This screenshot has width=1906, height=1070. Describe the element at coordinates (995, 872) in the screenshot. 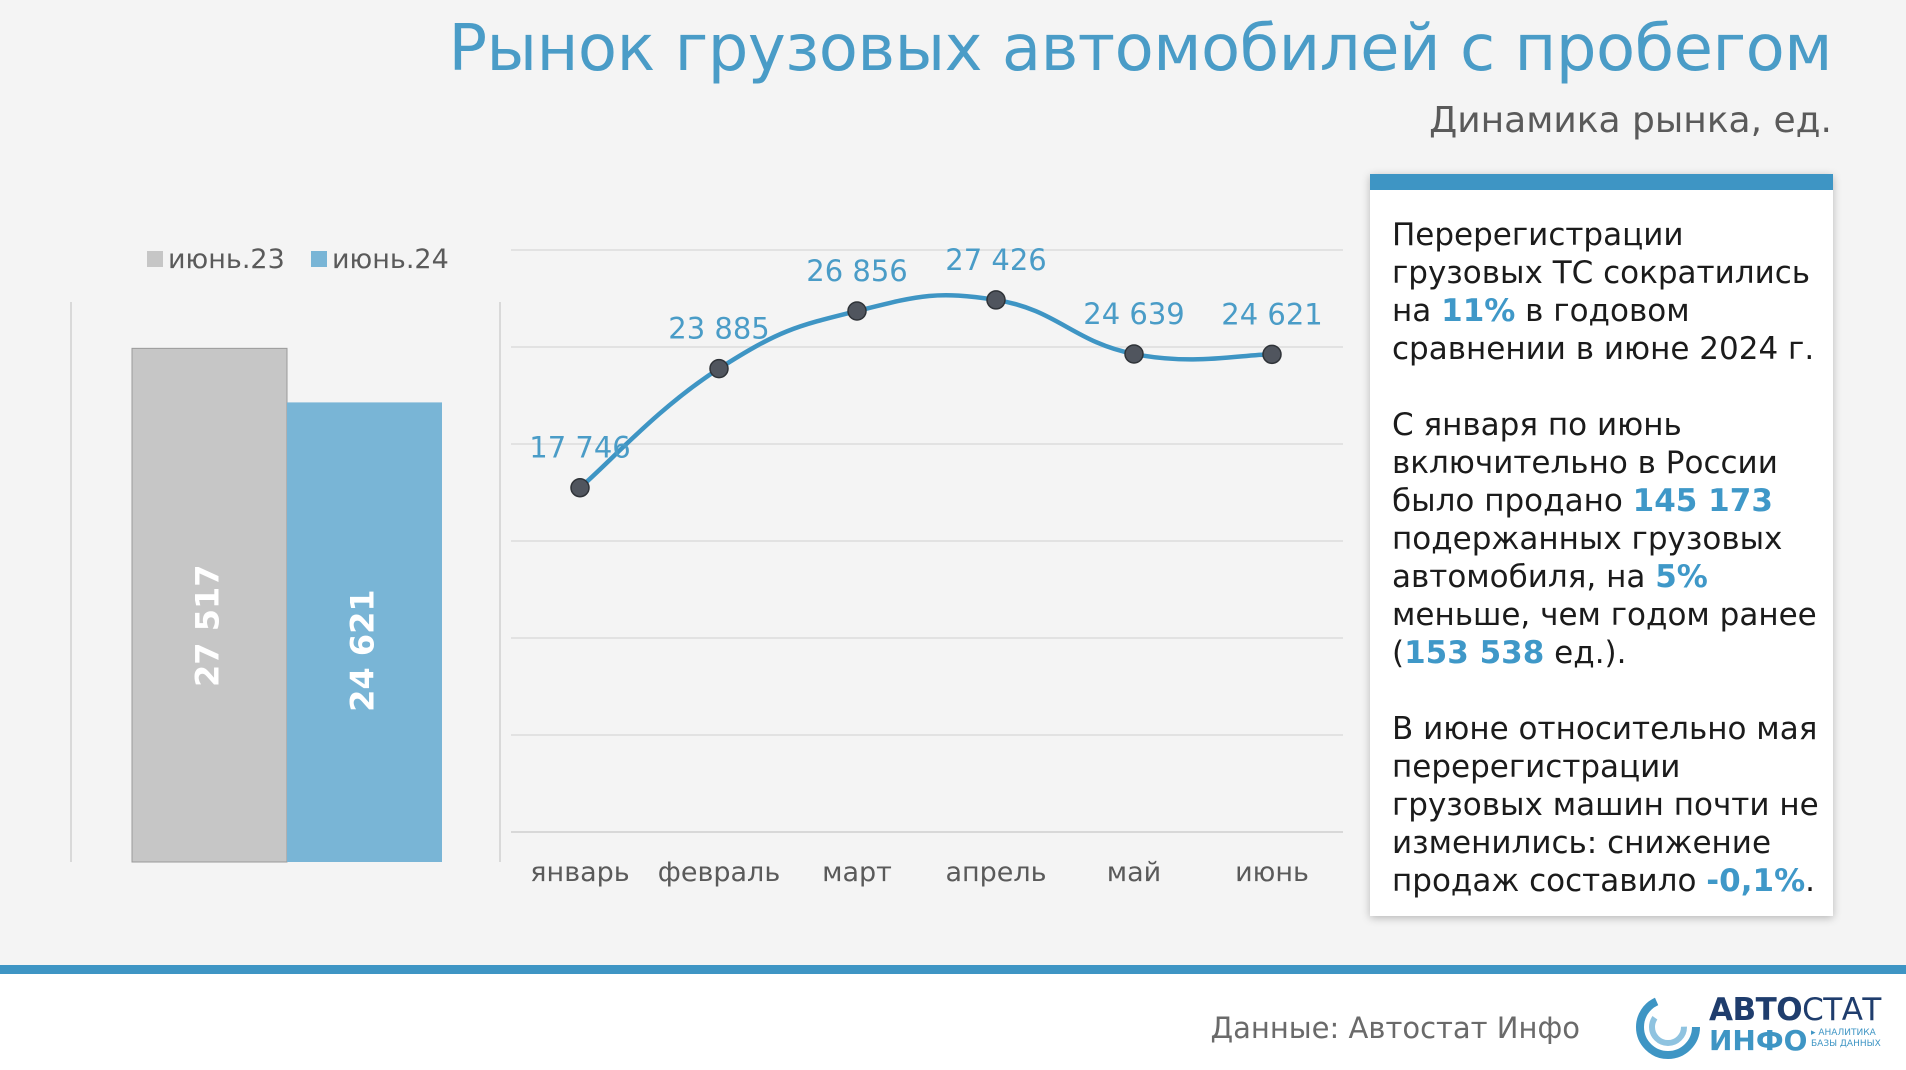

I see `x-tick-label: апрель` at that location.